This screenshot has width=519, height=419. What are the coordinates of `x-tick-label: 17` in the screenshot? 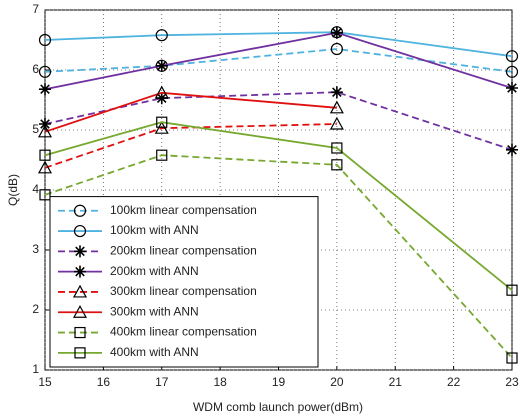 It's located at (162, 382).